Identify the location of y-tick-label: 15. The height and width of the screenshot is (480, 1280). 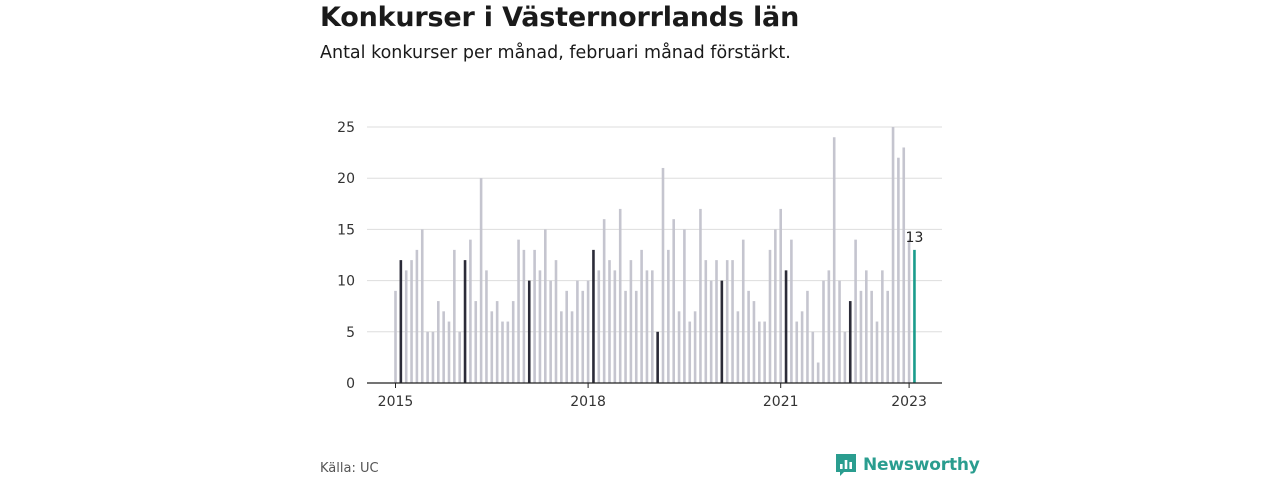
(346, 230).